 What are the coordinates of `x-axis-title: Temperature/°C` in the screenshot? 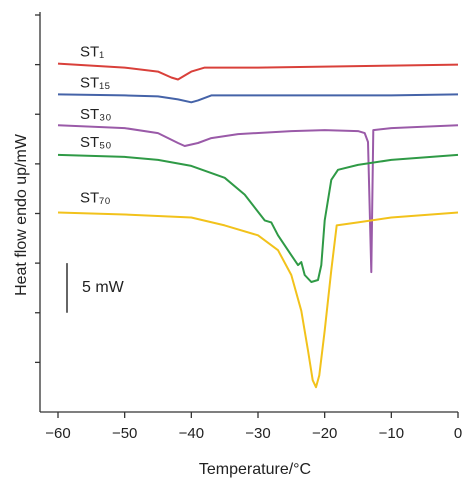 It's located at (255, 469).